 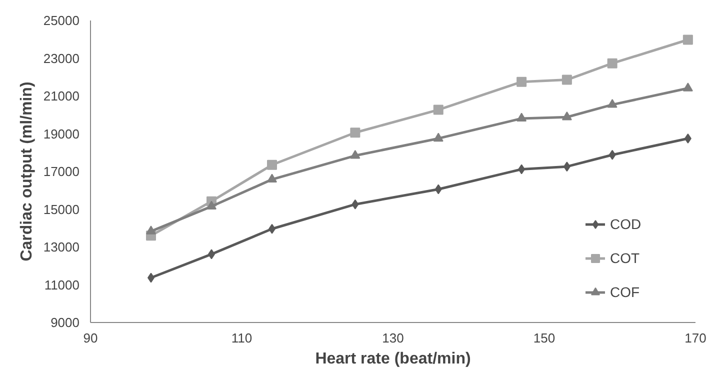 I want to click on y-tick-label: 13000, so click(x=61, y=247).